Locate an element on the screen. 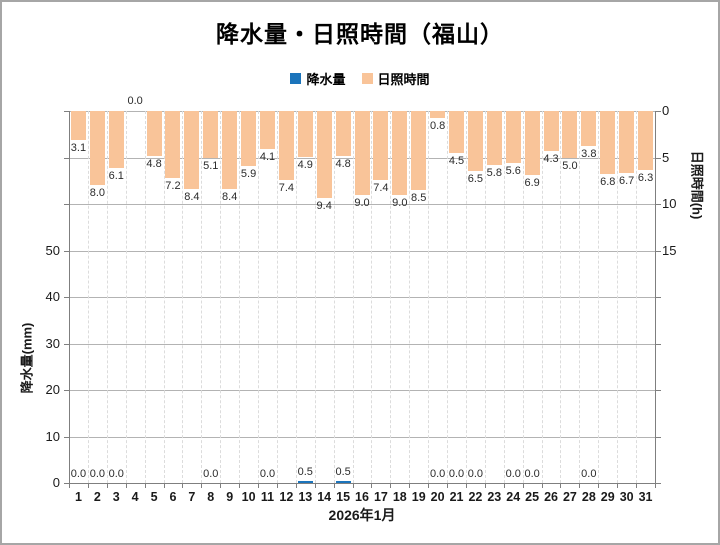 This screenshot has width=720, height=545. right-tick-label: 5 is located at coordinates (666, 157).